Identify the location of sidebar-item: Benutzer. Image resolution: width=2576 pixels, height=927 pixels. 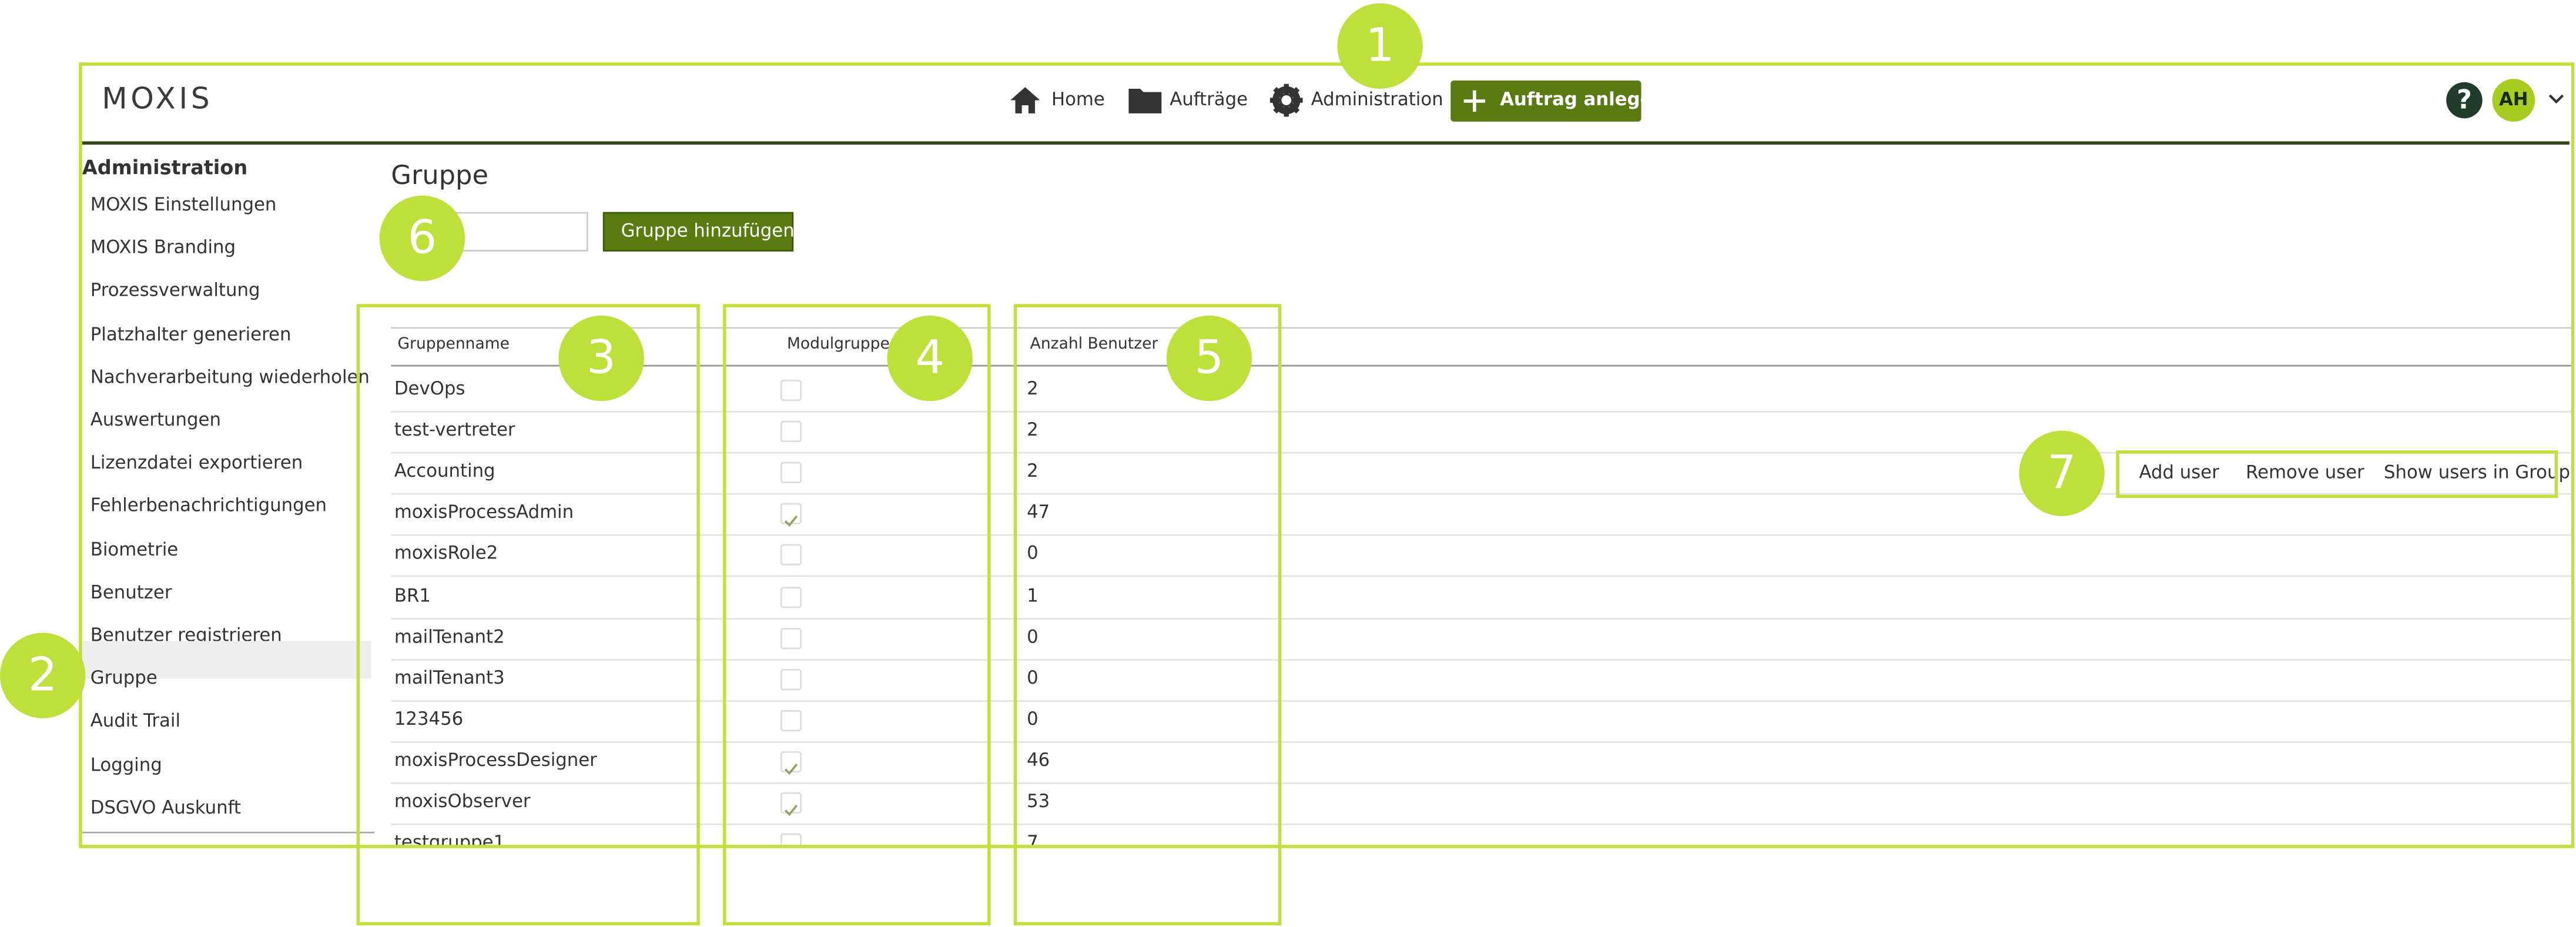
(131, 592).